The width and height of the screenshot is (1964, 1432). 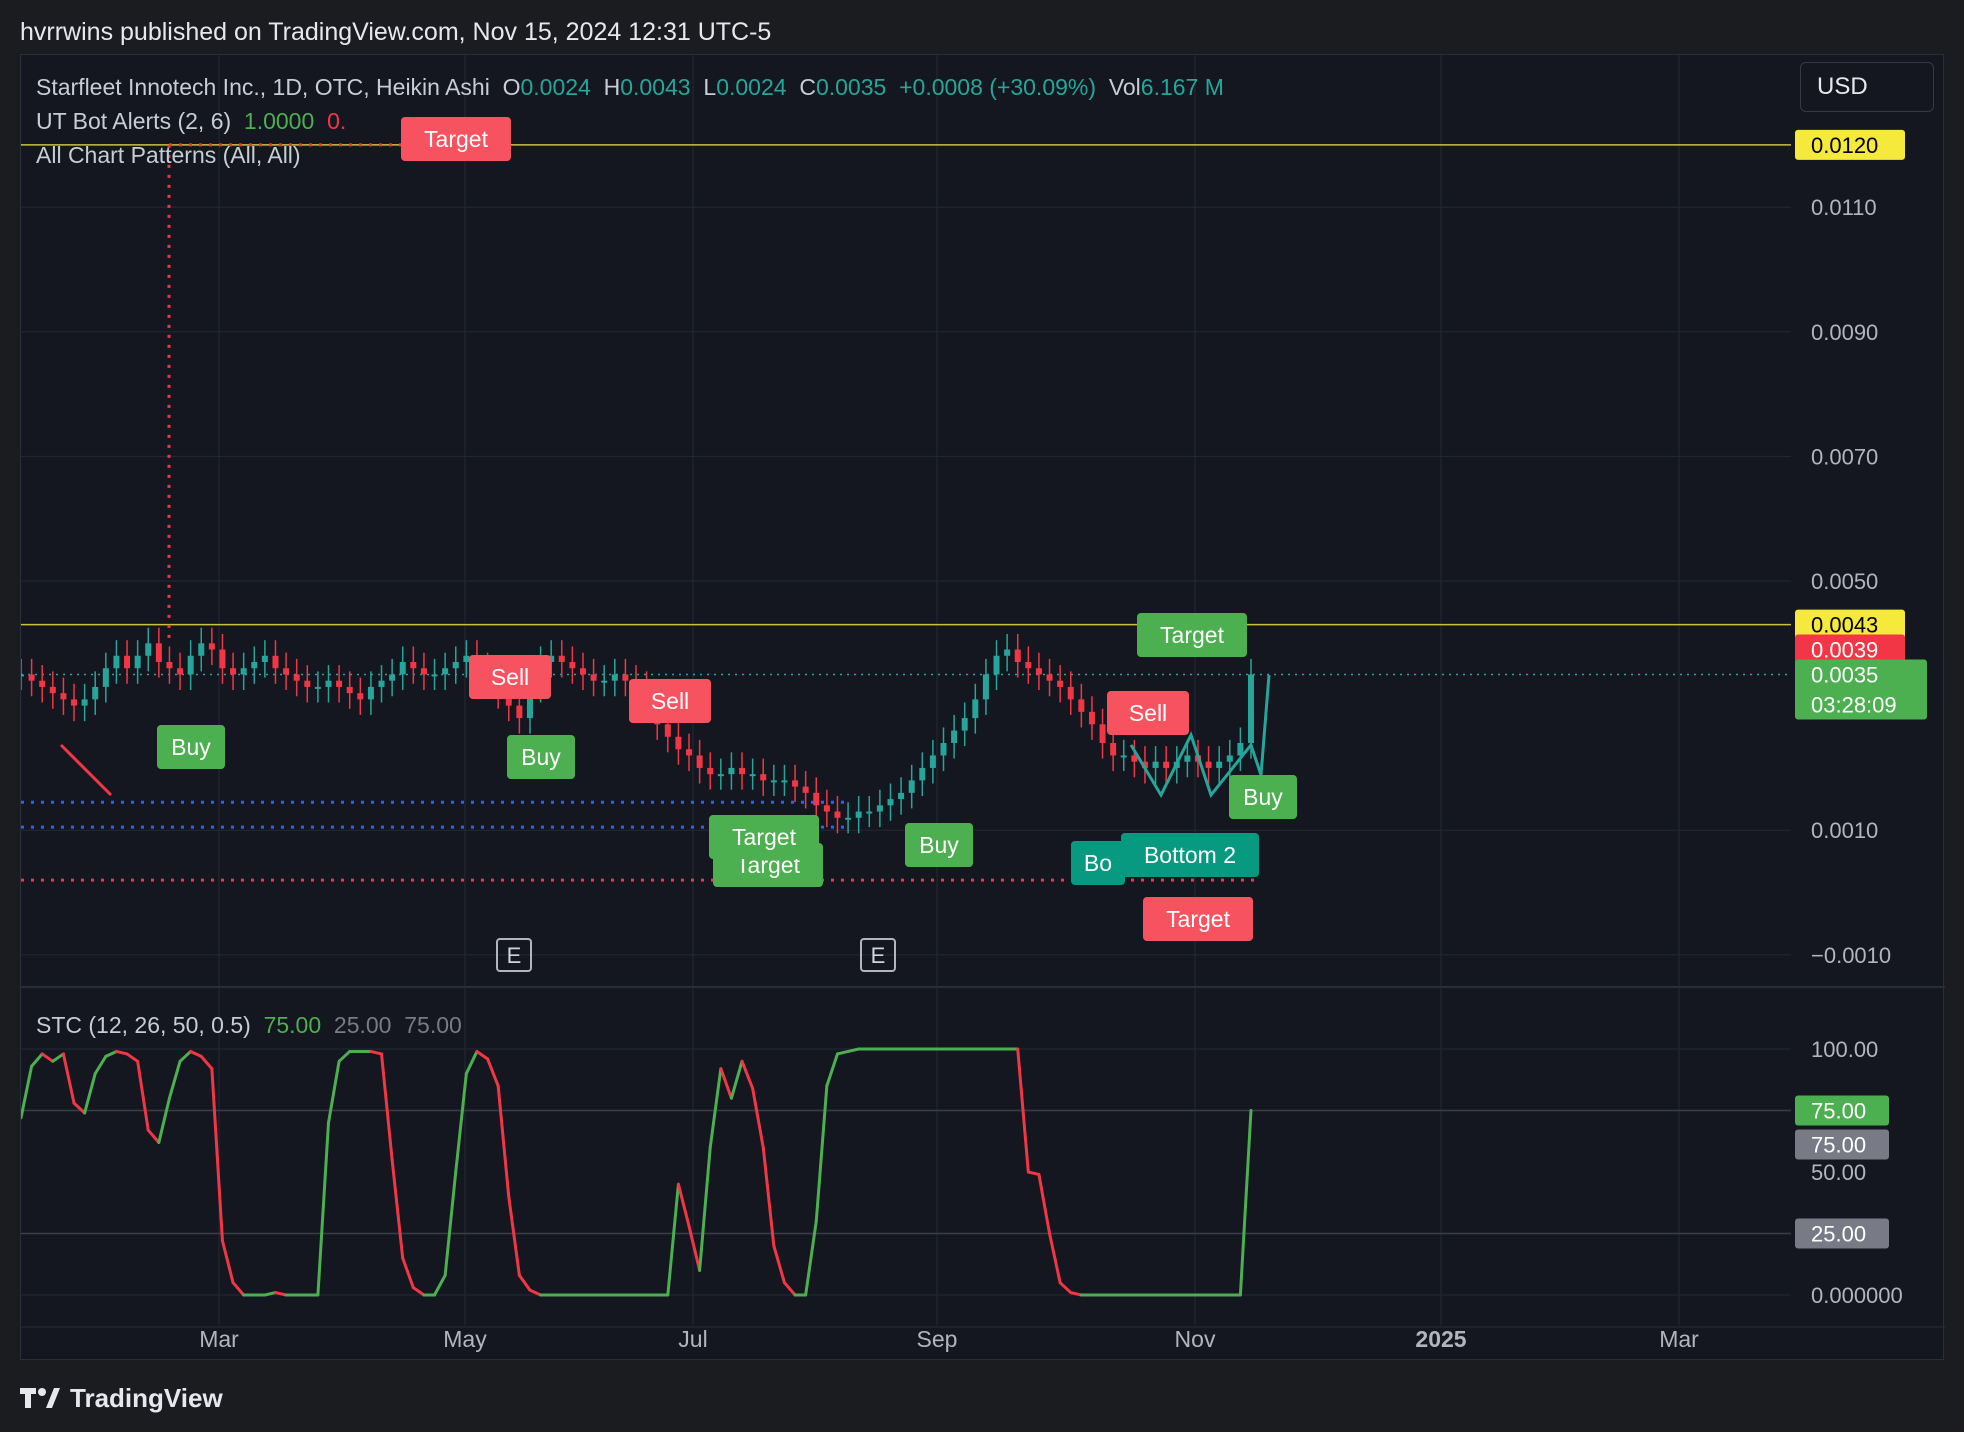 I want to click on y-tick-label: 0.0050, so click(x=1844, y=581).